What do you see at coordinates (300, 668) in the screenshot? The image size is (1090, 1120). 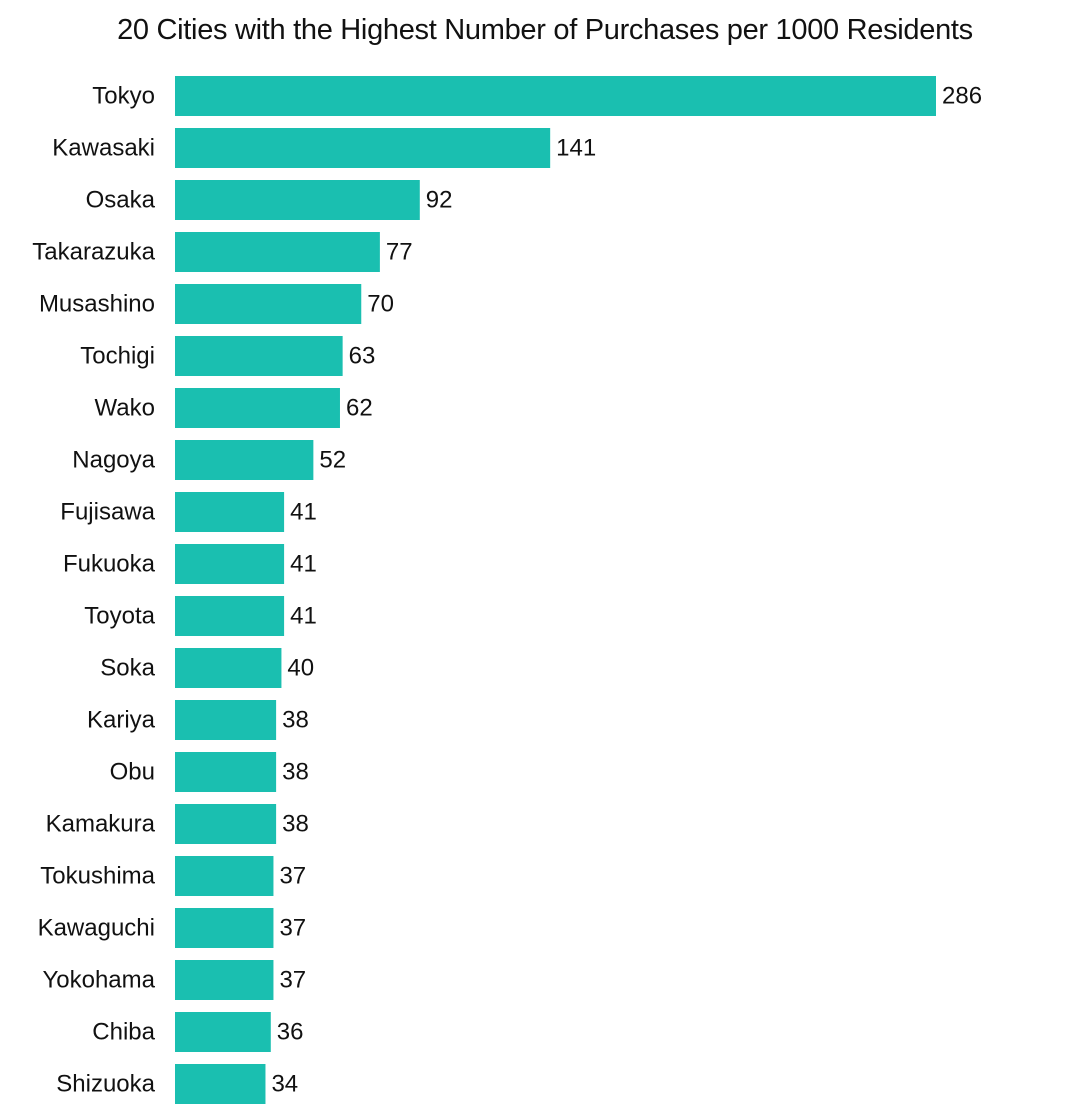 I see `value-label: 40` at bounding box center [300, 668].